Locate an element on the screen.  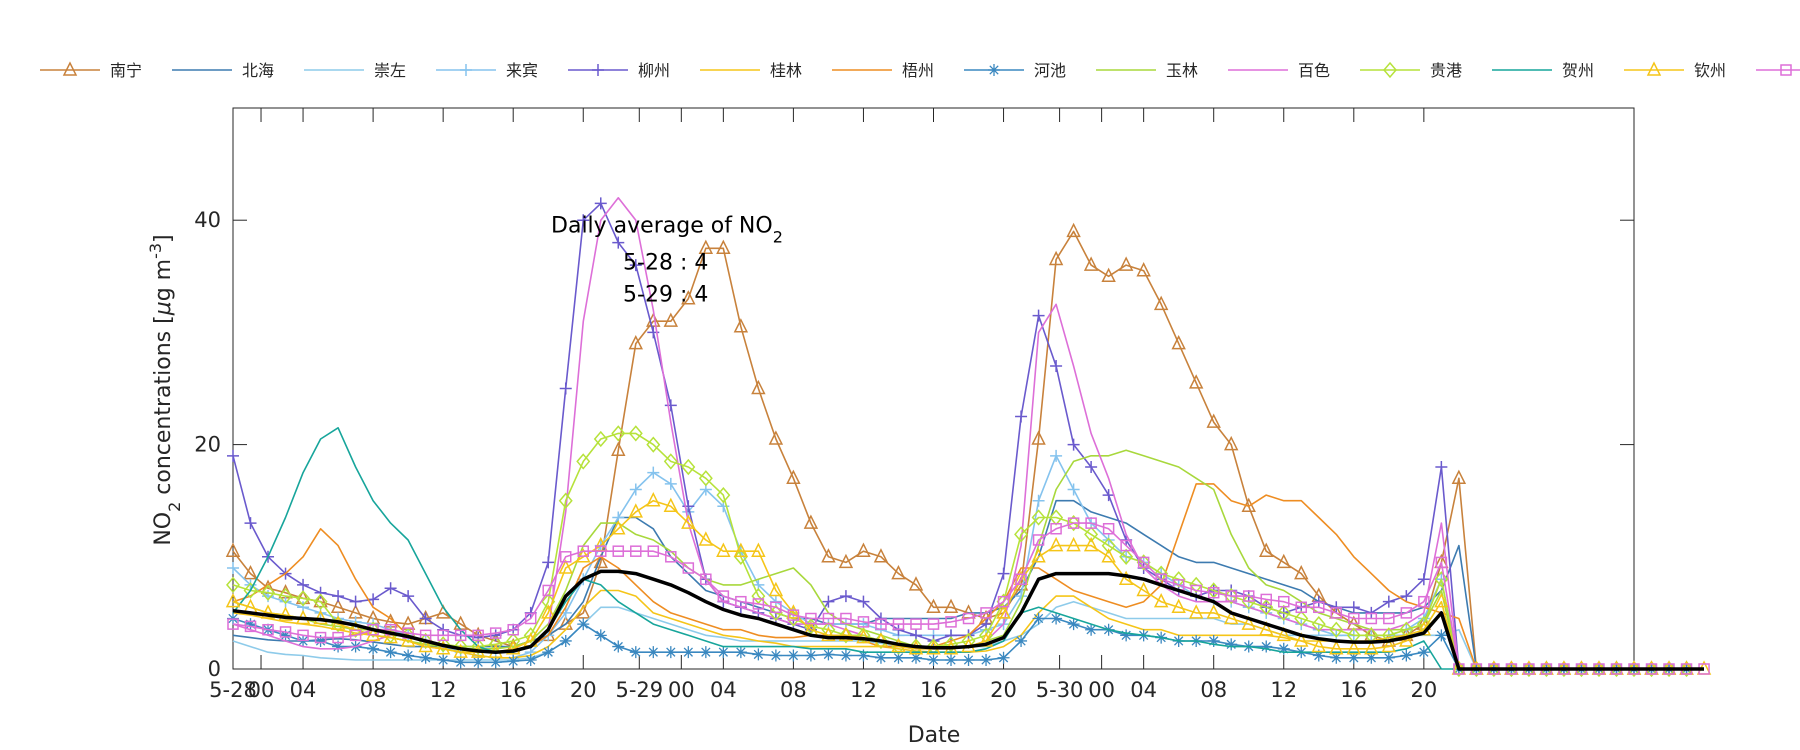
x-tick-label: 00 is located at coordinates (1101, 690).